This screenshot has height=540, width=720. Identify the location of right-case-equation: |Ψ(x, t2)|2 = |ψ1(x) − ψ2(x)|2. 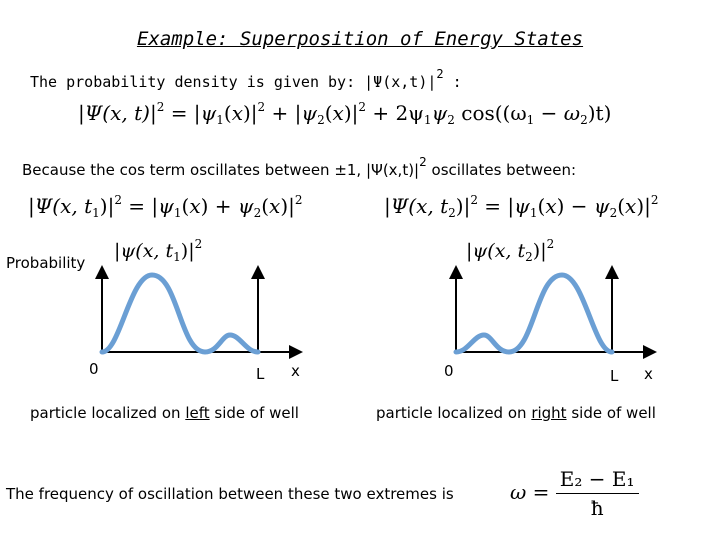
(521, 206).